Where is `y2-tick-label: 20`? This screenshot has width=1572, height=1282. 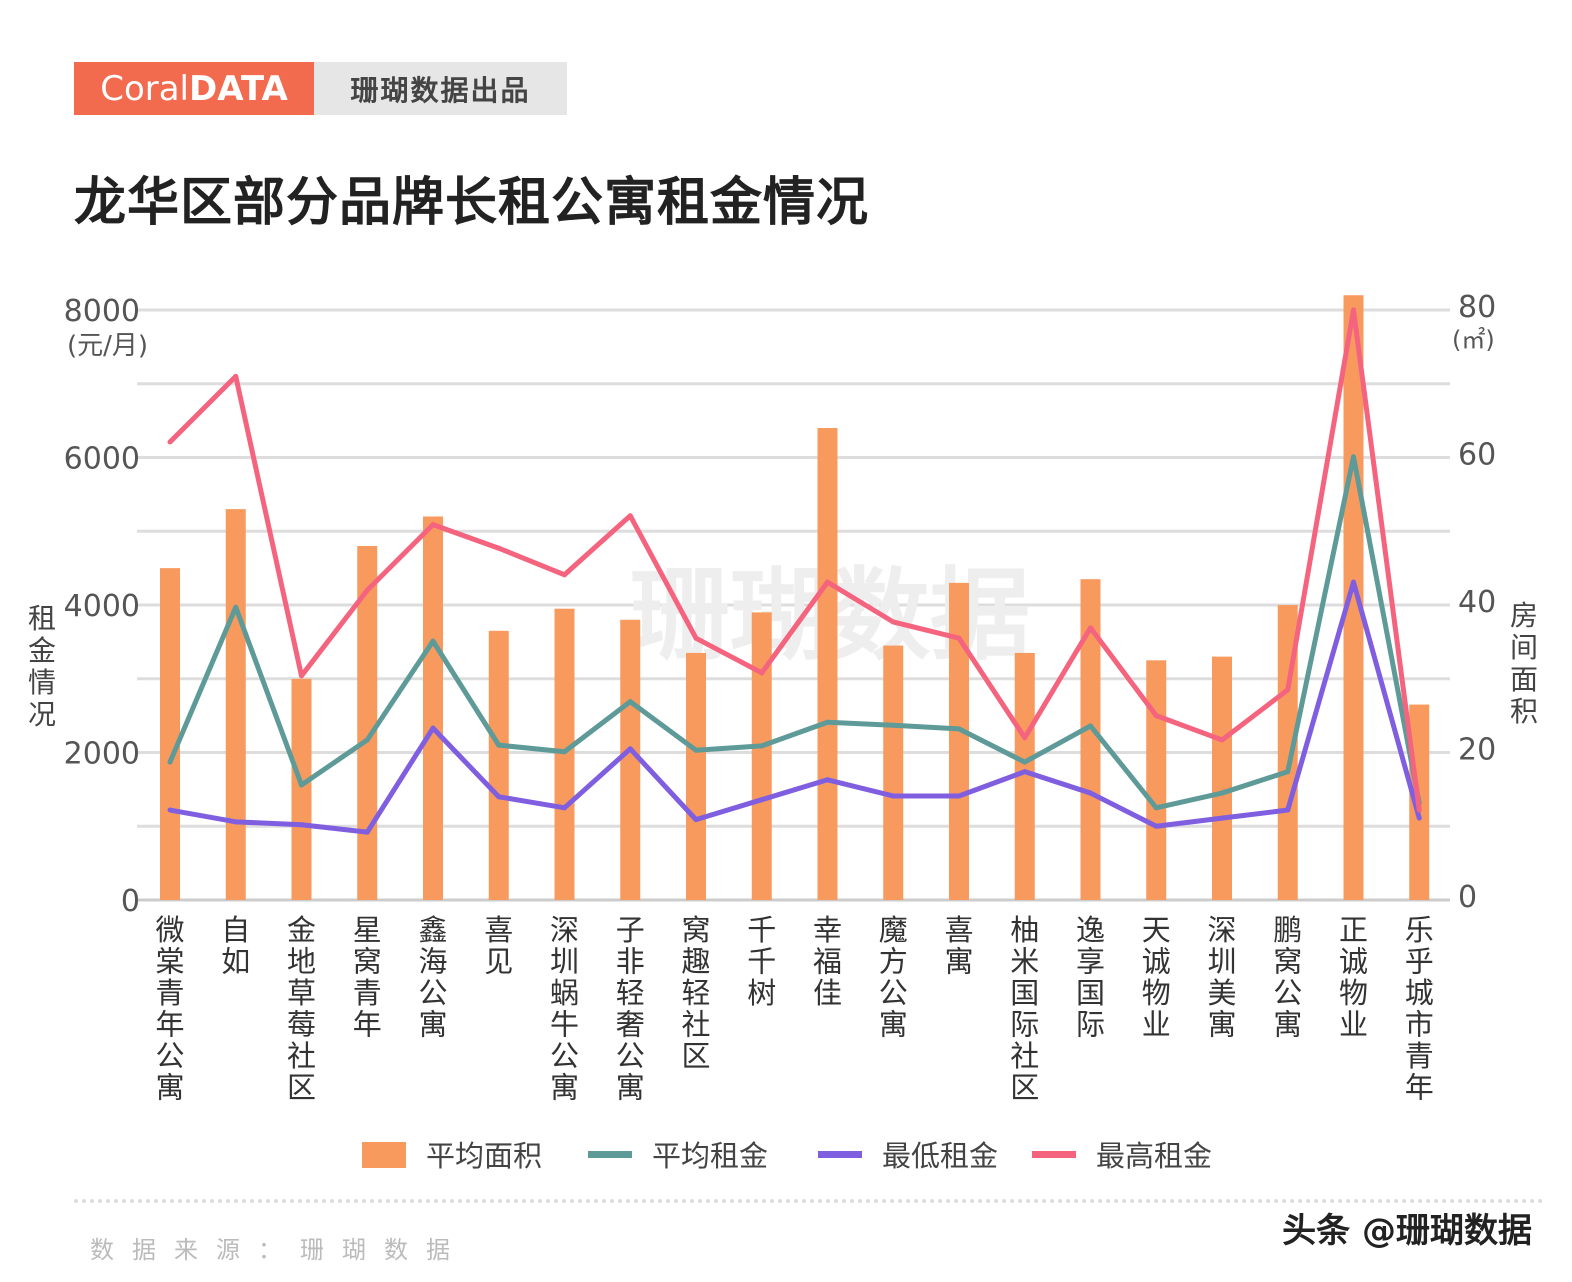
y2-tick-label: 20 is located at coordinates (1477, 750).